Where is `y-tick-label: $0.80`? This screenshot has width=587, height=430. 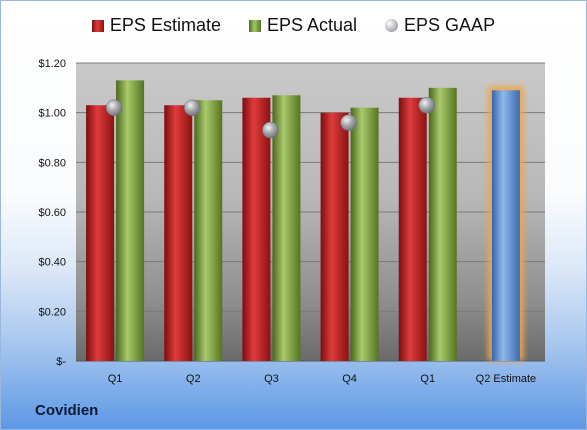
y-tick-label: $0.80 is located at coordinates (52, 163).